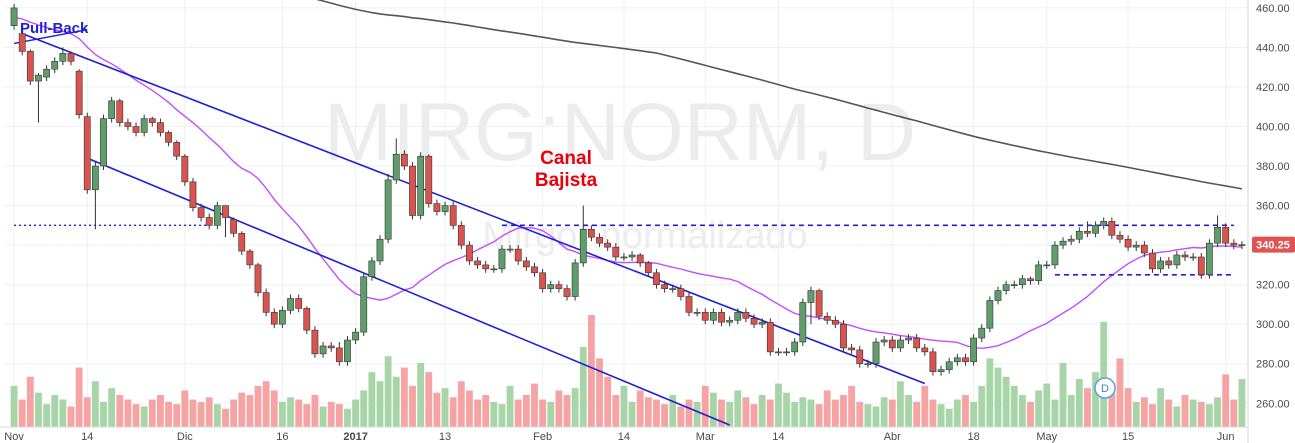 The image size is (1295, 443). I want to click on x-tick-label: May, so click(1046, 437).